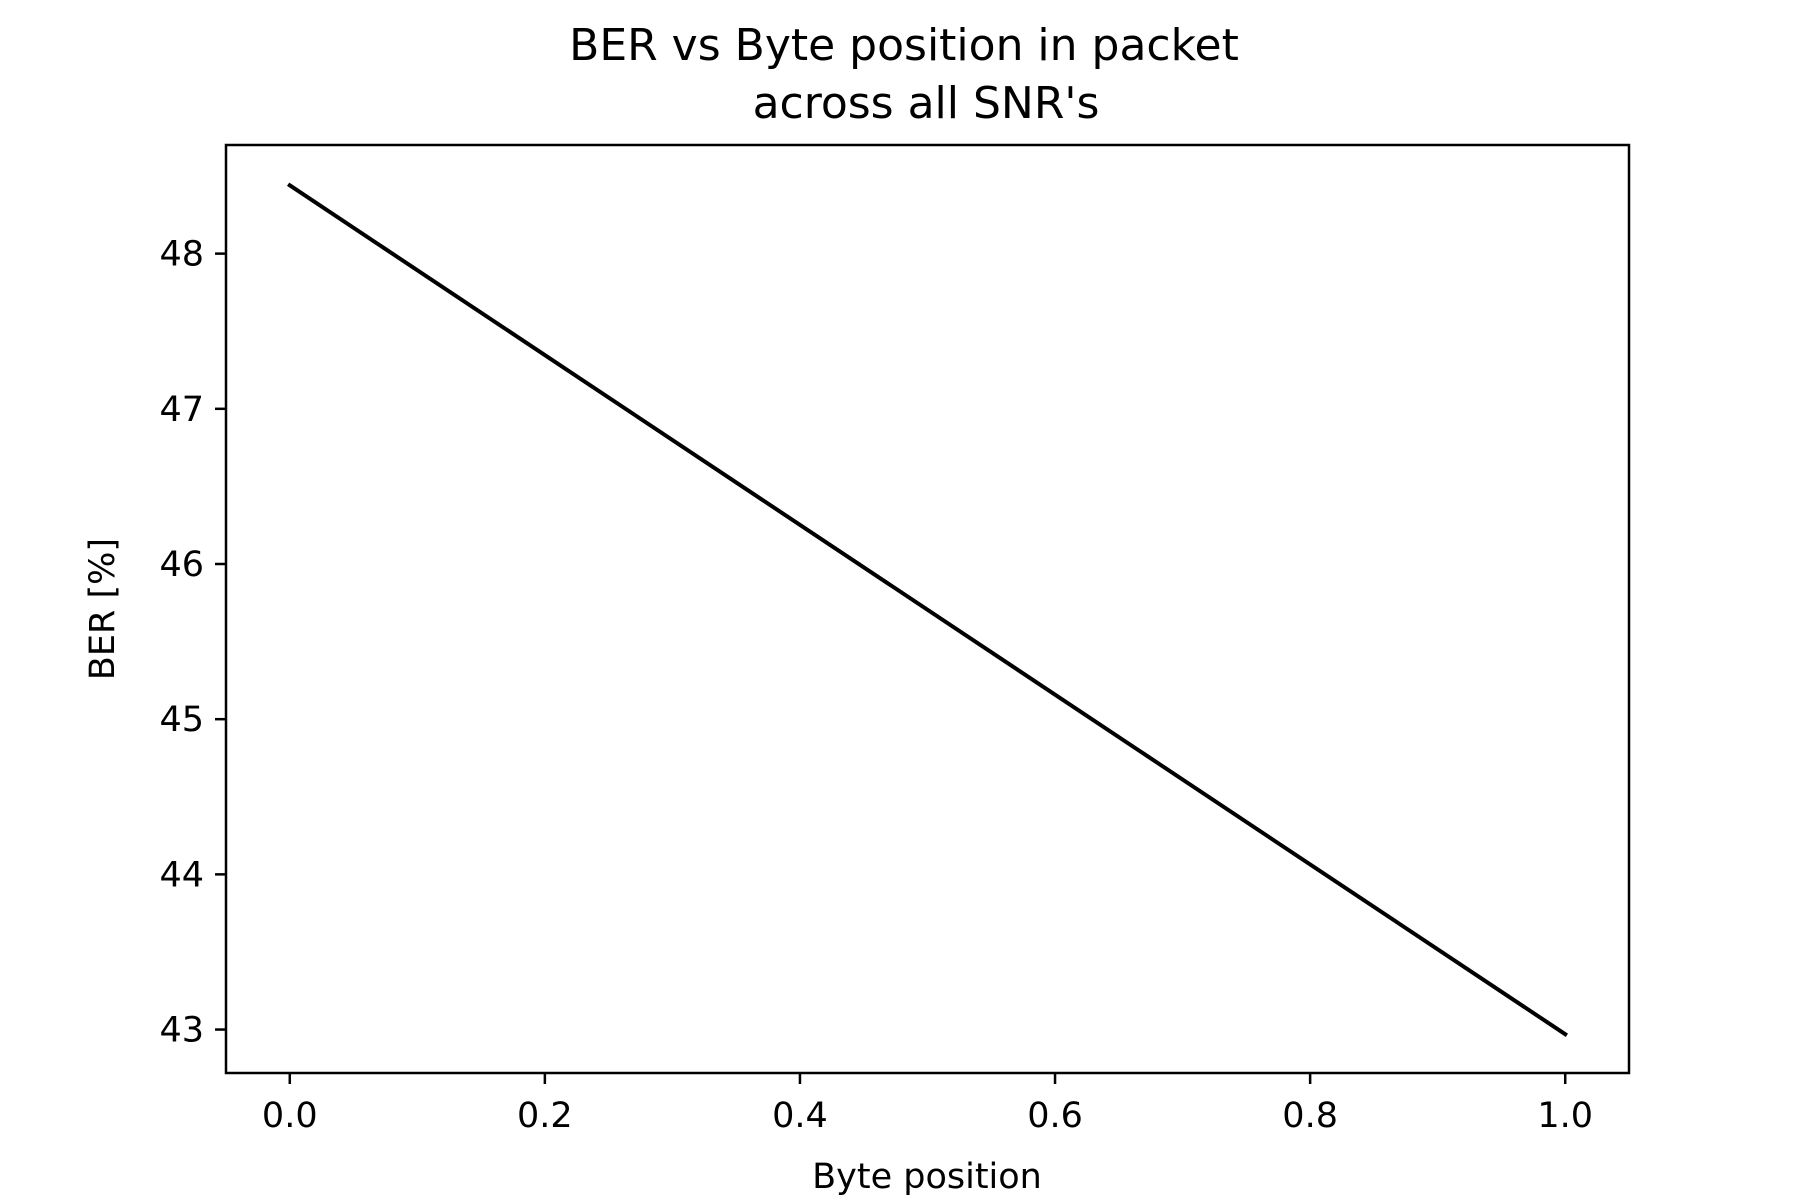  What do you see at coordinates (181, 410) in the screenshot?
I see `y-tick-label: 47` at bounding box center [181, 410].